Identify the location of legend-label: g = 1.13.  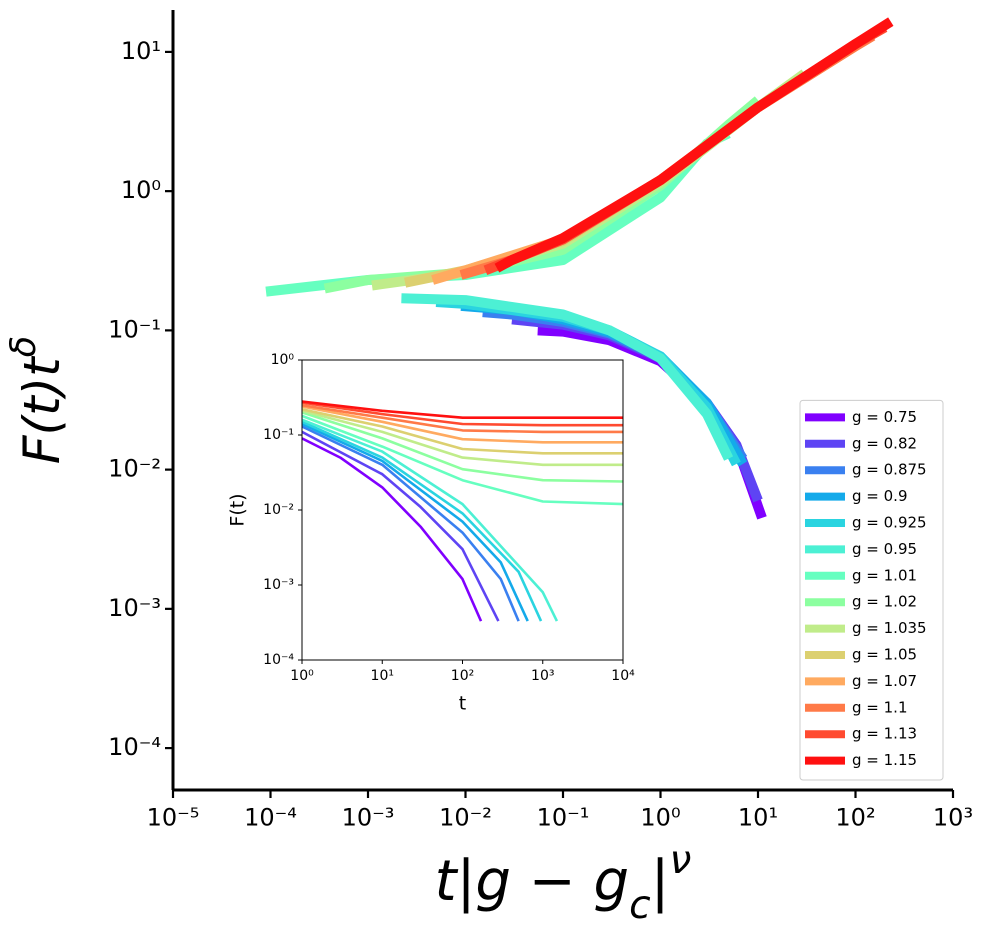
(884, 734).